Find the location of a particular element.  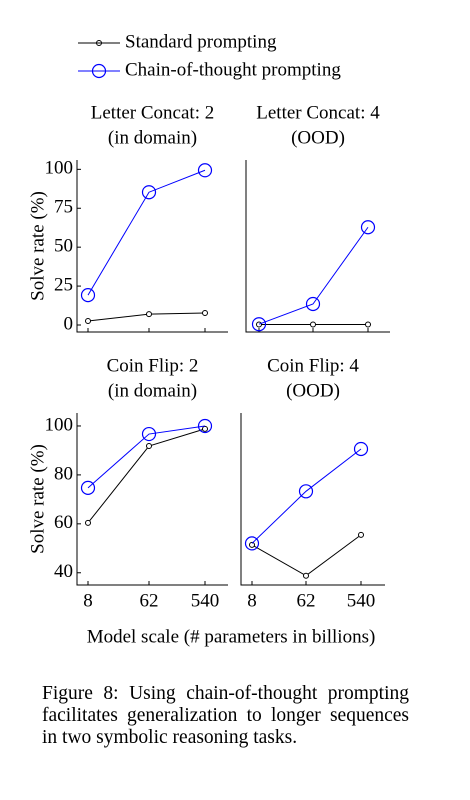

y-tick-label: 80 is located at coordinates (63, 473).